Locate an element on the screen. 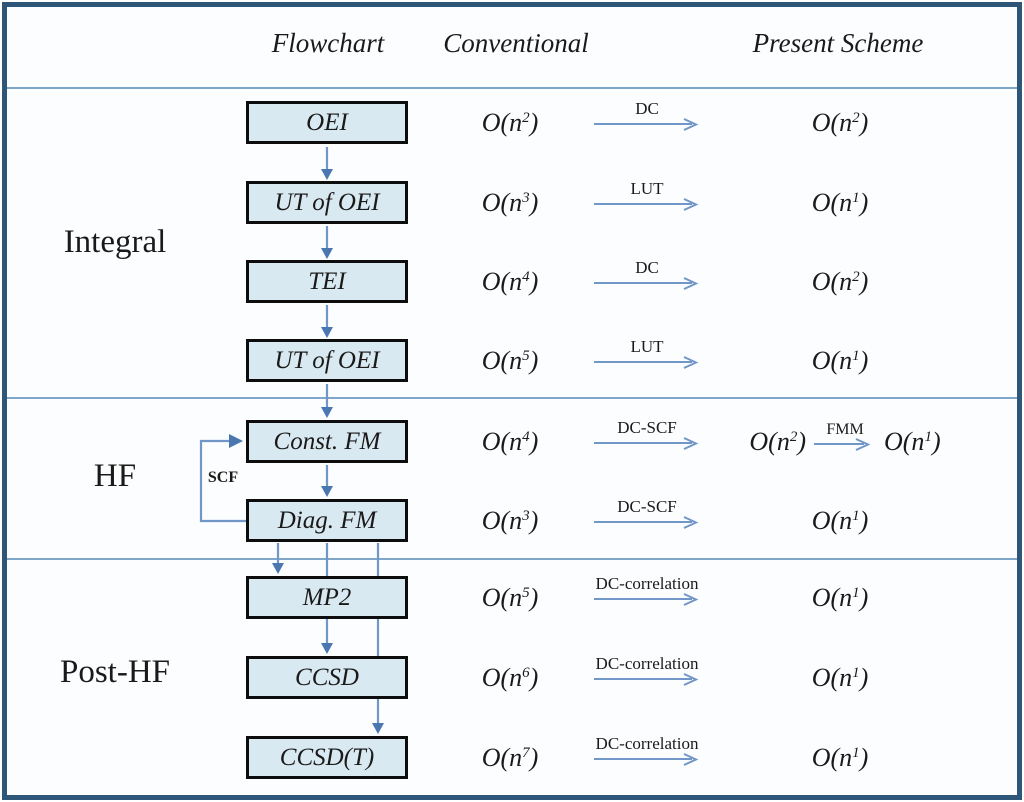 This screenshot has width=1024, height=802. section-label-post-hf: Post-HF is located at coordinates (115, 672).